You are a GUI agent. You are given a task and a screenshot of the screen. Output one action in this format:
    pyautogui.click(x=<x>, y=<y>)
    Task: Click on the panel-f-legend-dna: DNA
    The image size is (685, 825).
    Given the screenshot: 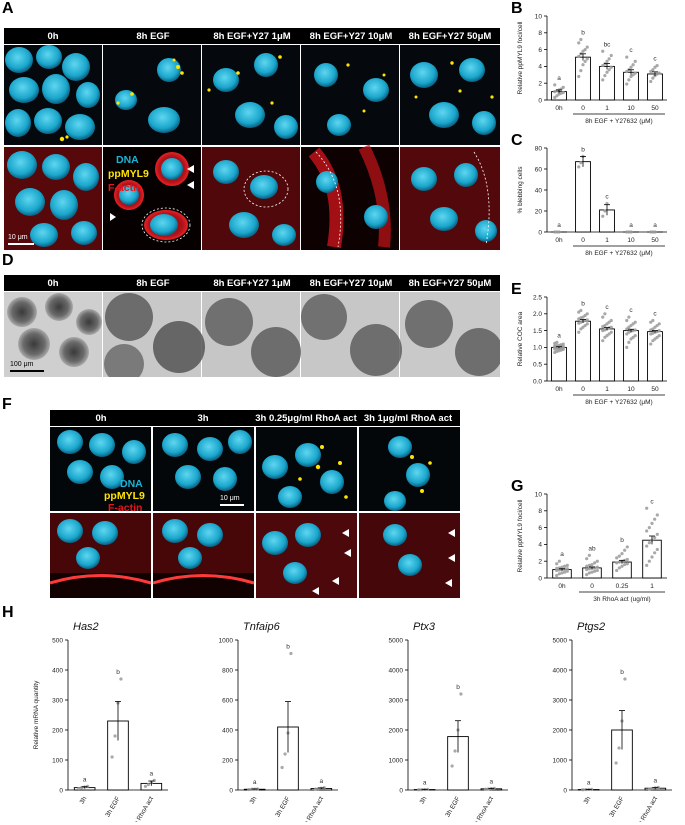 What is the action you would take?
    pyautogui.click(x=131, y=484)
    